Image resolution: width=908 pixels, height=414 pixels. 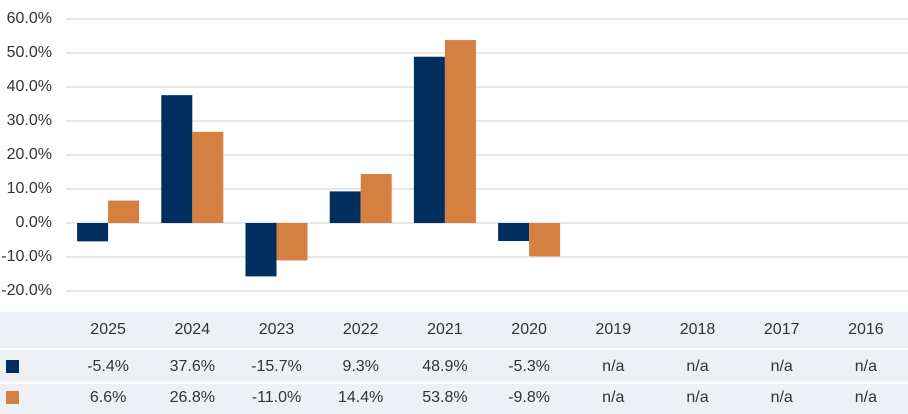 I want to click on y-tick-label: 30.0%, so click(x=29, y=120).